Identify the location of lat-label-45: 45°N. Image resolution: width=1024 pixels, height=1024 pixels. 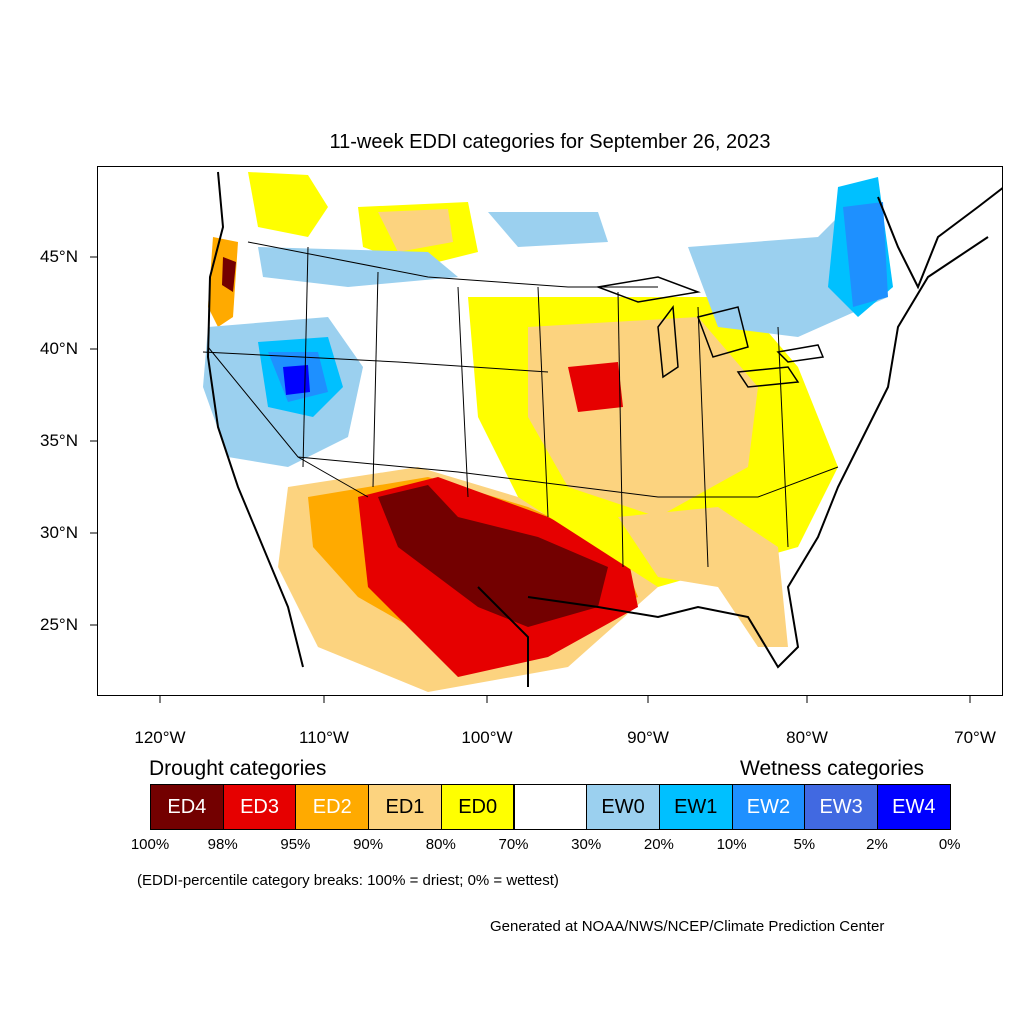
(59, 256).